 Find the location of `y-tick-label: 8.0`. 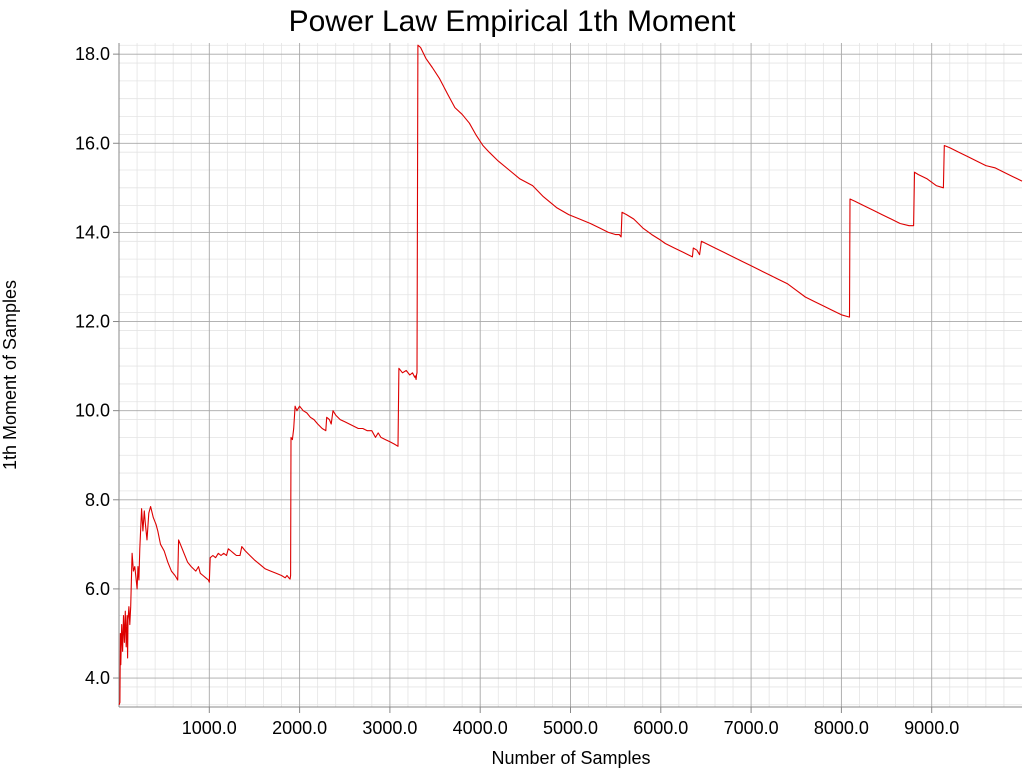

y-tick-label: 8.0 is located at coordinates (97, 500).